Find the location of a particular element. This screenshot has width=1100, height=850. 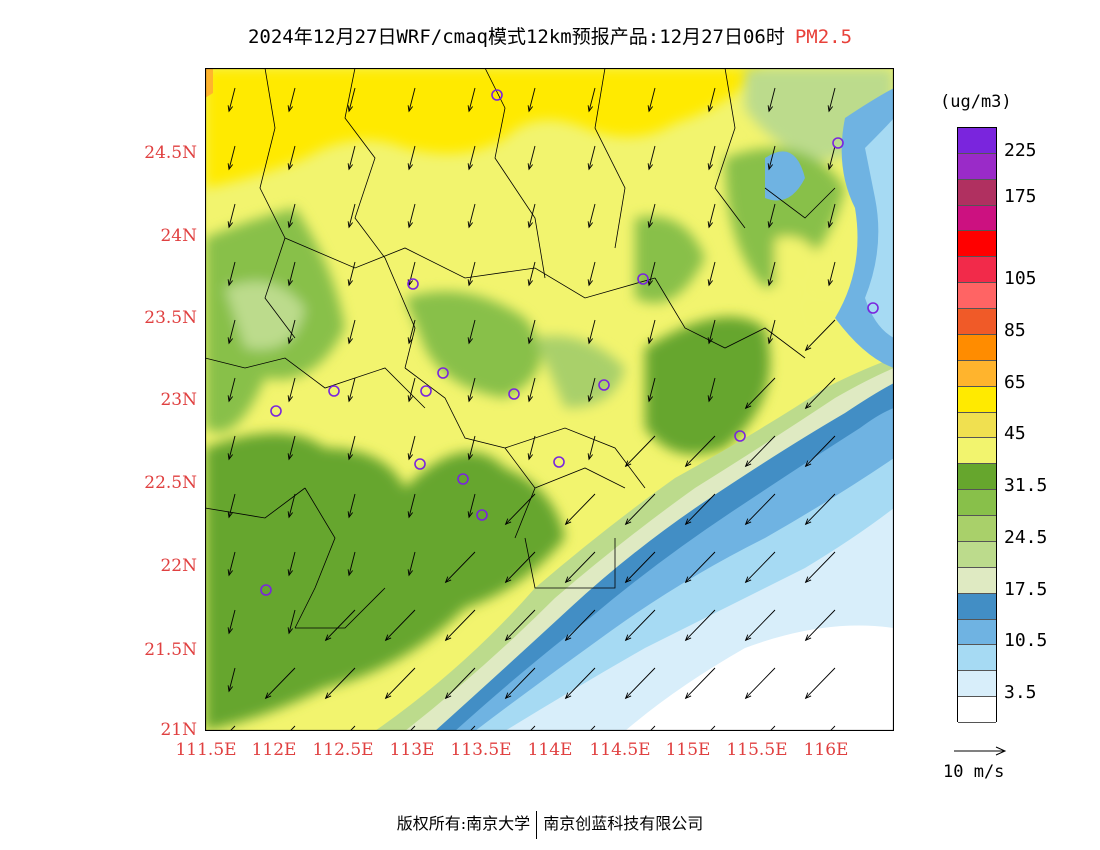

wind-key-arrow is located at coordinates (980, 751).